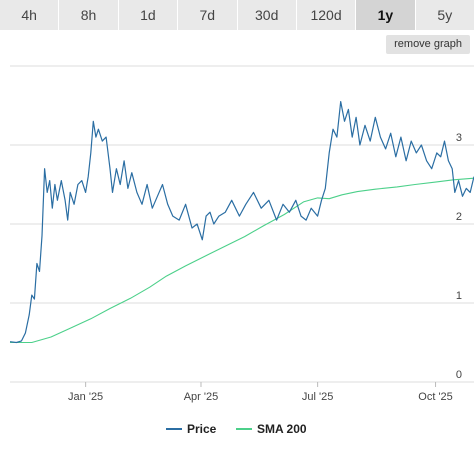 This screenshot has width=474, height=455. What do you see at coordinates (282, 429) in the screenshot?
I see `legend-label: SMA 200` at bounding box center [282, 429].